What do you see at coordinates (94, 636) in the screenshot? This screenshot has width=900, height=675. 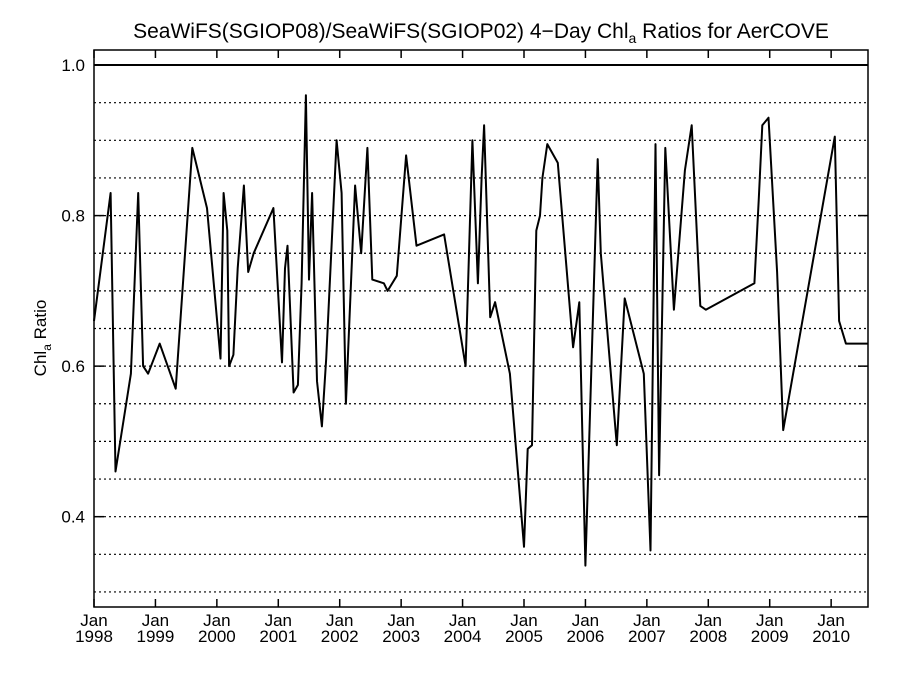 I see `x-tick-year-label: 1998` at bounding box center [94, 636].